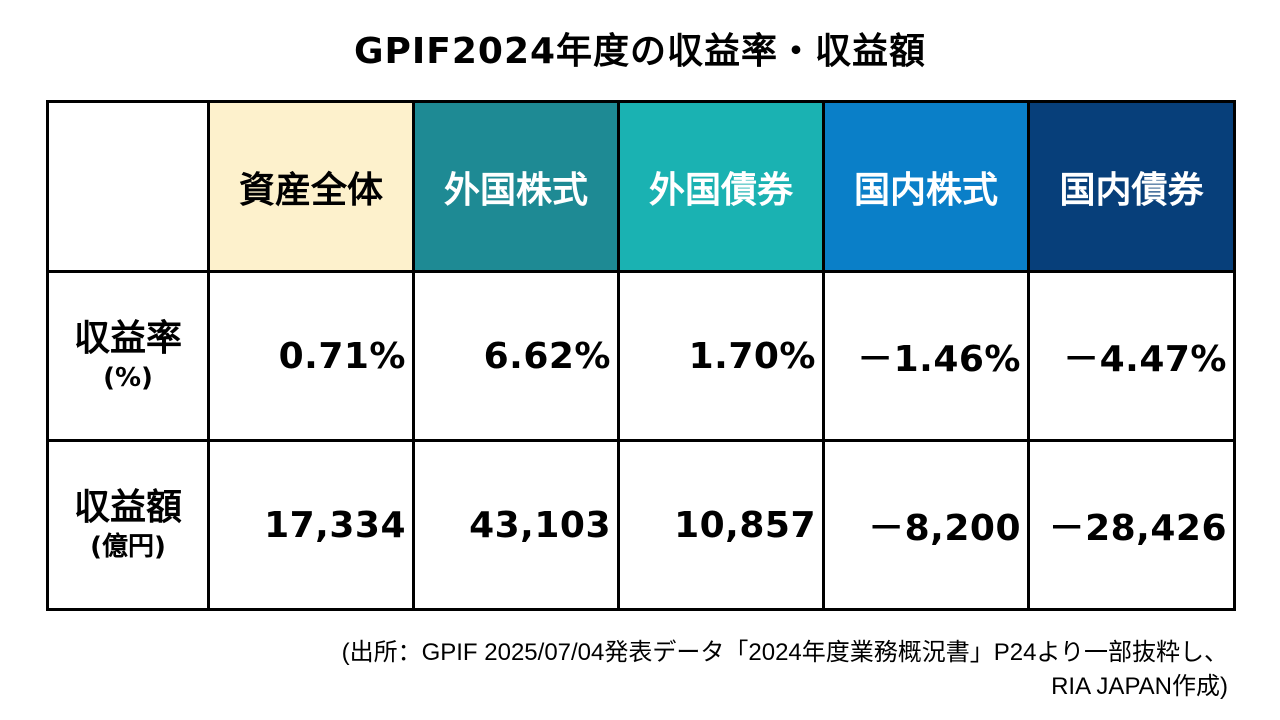 This screenshot has width=1280, height=720. I want to click on value-cell: －4.47%, so click(1131, 356).